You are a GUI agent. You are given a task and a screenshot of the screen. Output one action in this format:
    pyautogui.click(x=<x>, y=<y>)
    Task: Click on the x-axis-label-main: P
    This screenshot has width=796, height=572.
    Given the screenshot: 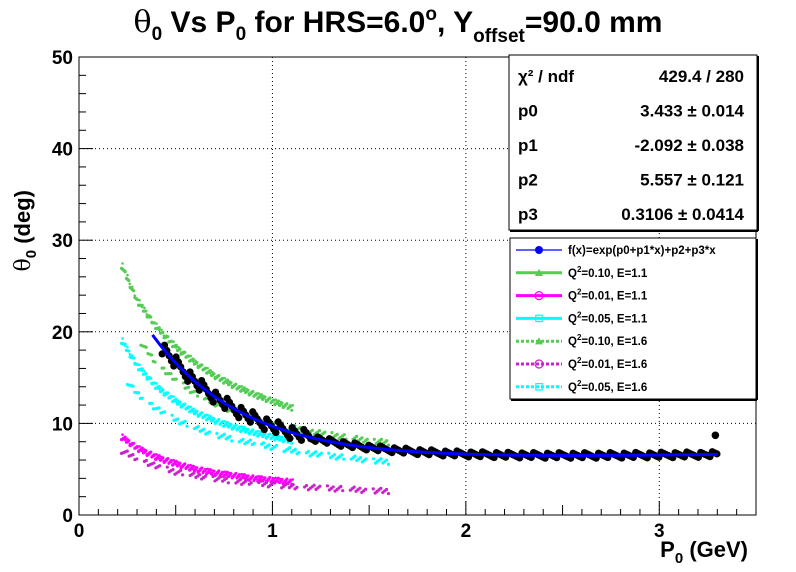 What is the action you would take?
    pyautogui.click(x=667, y=549)
    